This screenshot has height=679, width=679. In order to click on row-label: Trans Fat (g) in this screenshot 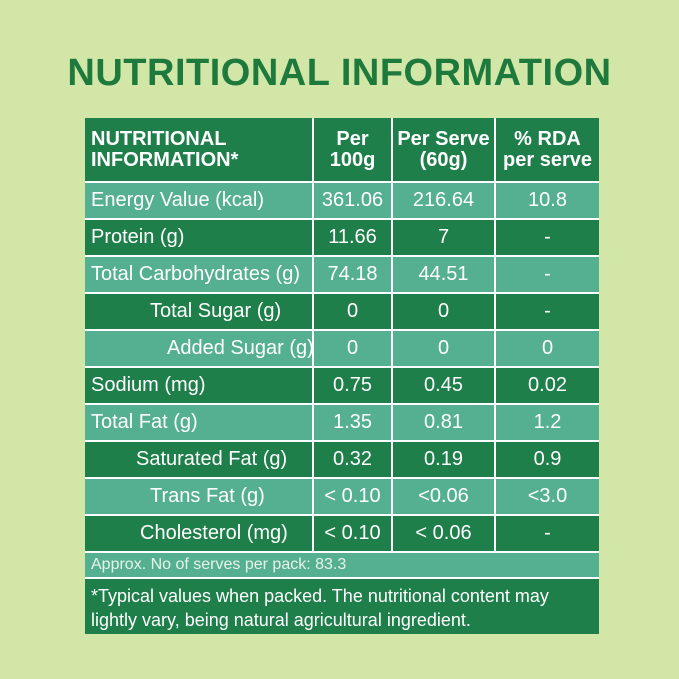, I will do `click(199, 497)`.